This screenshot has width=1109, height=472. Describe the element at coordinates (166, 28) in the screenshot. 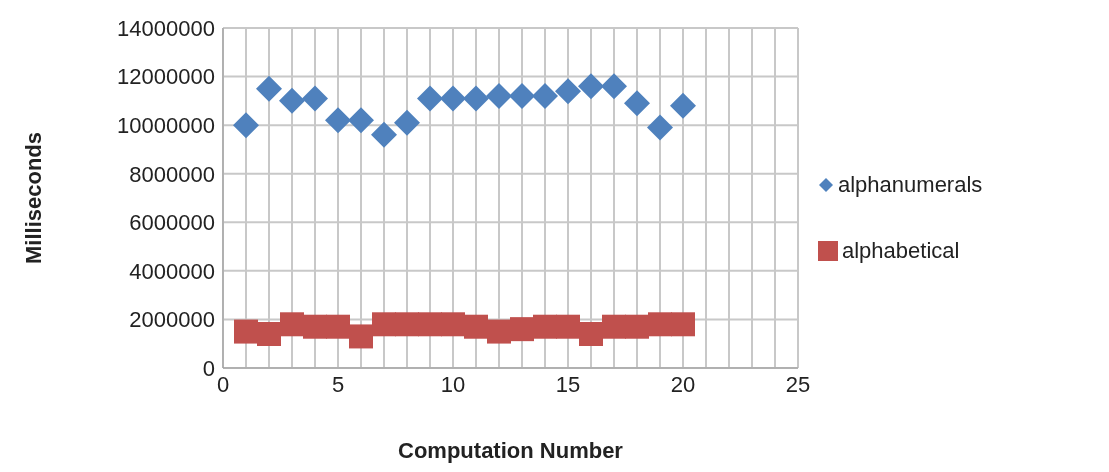

I see `y-tick-label: 14000000` at that location.